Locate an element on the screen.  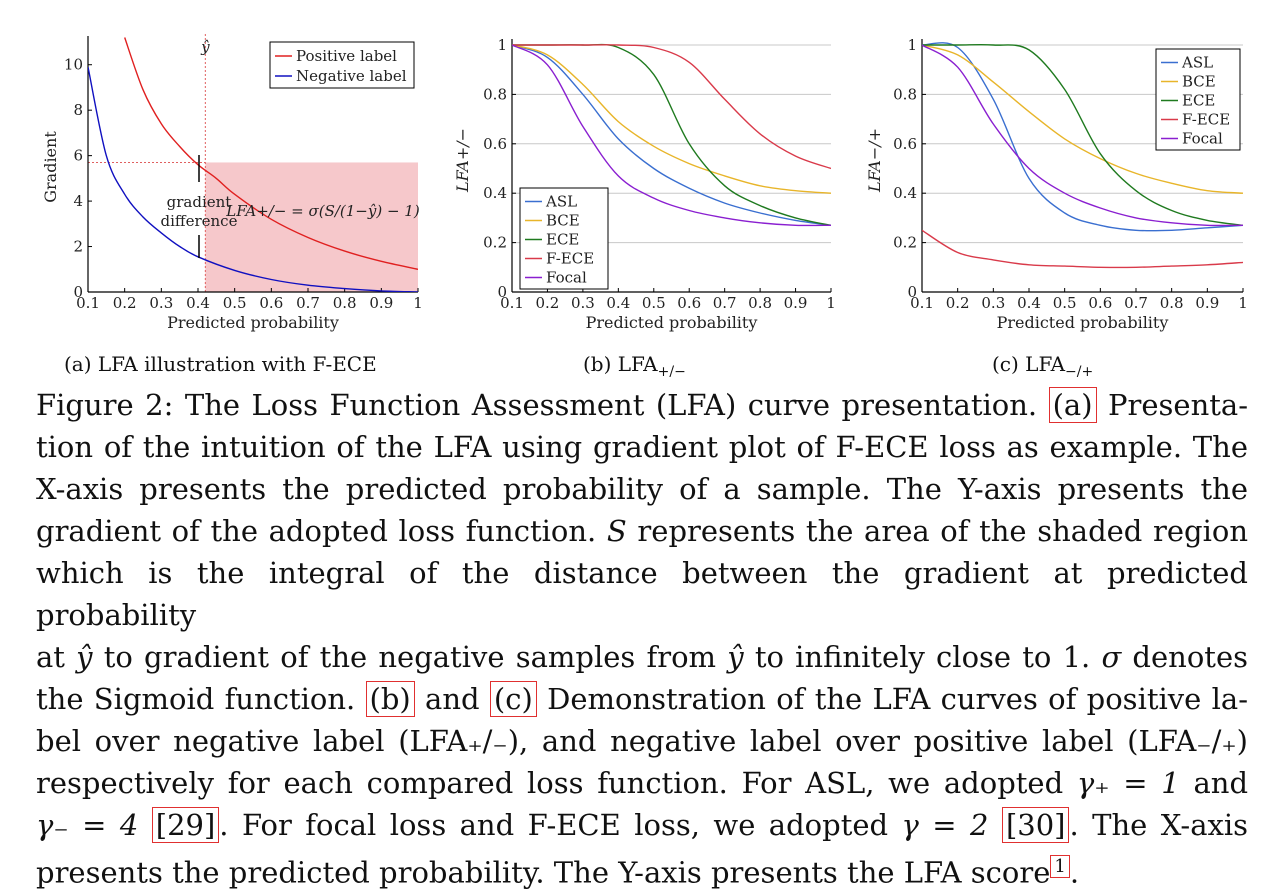
subcaption-b: (b) LFA+/− is located at coordinates (634, 366).